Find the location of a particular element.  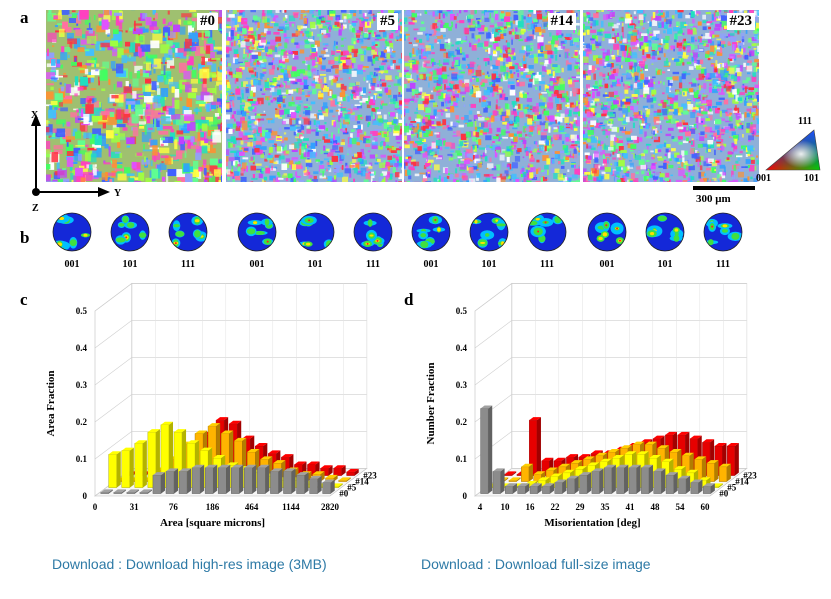

y-tick-label: 0.1 is located at coordinates (462, 459).